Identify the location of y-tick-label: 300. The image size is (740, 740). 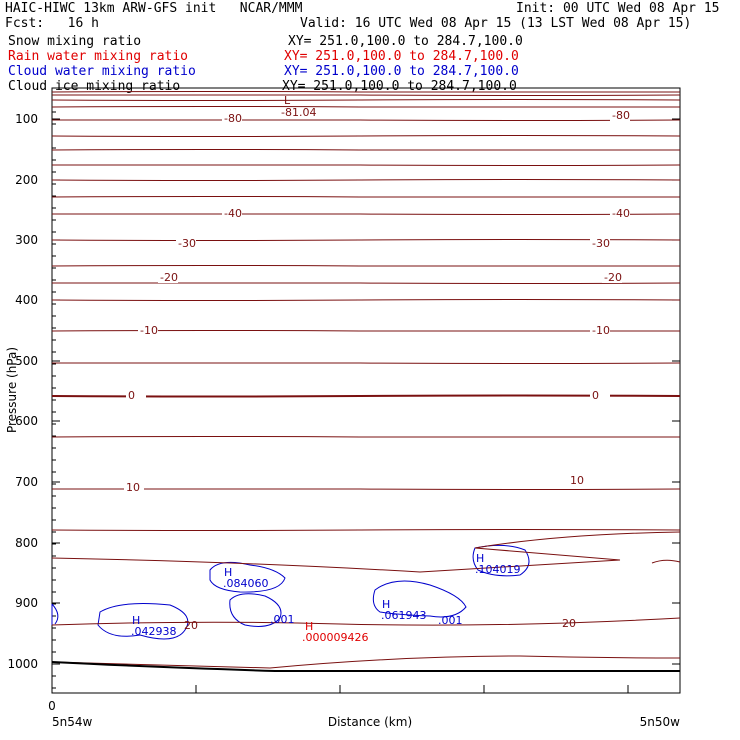
(26, 240).